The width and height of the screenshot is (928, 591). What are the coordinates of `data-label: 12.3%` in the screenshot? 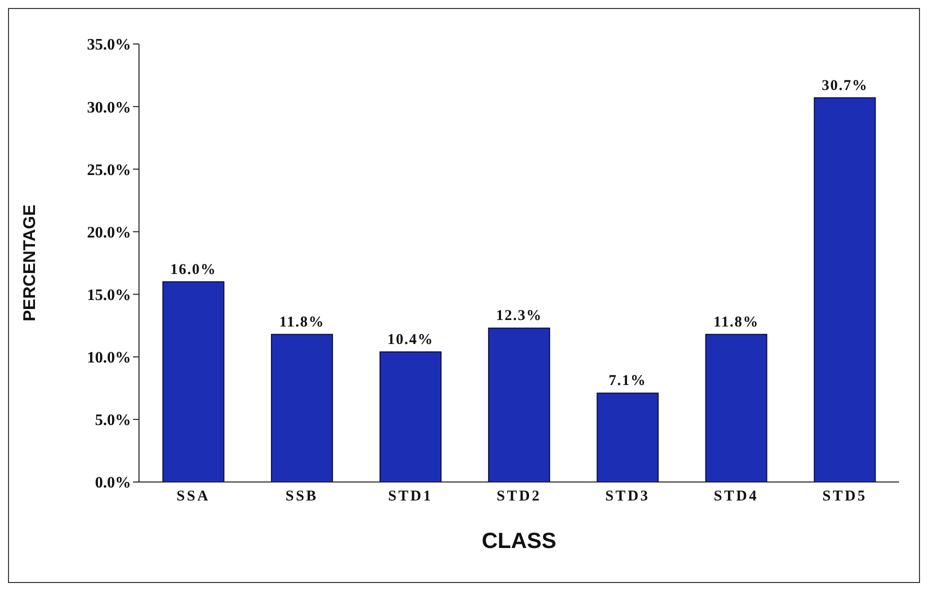 It's located at (519, 316).